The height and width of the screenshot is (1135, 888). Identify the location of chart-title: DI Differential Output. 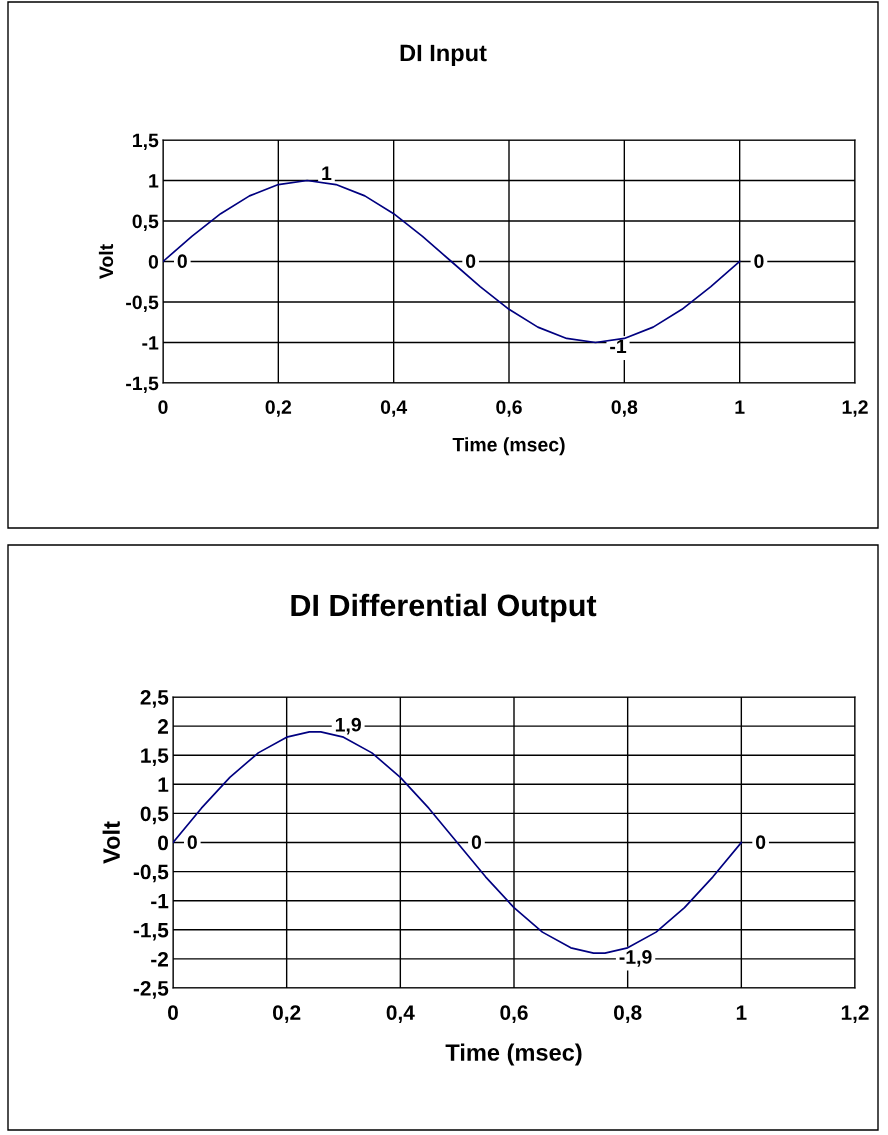
(444, 608).